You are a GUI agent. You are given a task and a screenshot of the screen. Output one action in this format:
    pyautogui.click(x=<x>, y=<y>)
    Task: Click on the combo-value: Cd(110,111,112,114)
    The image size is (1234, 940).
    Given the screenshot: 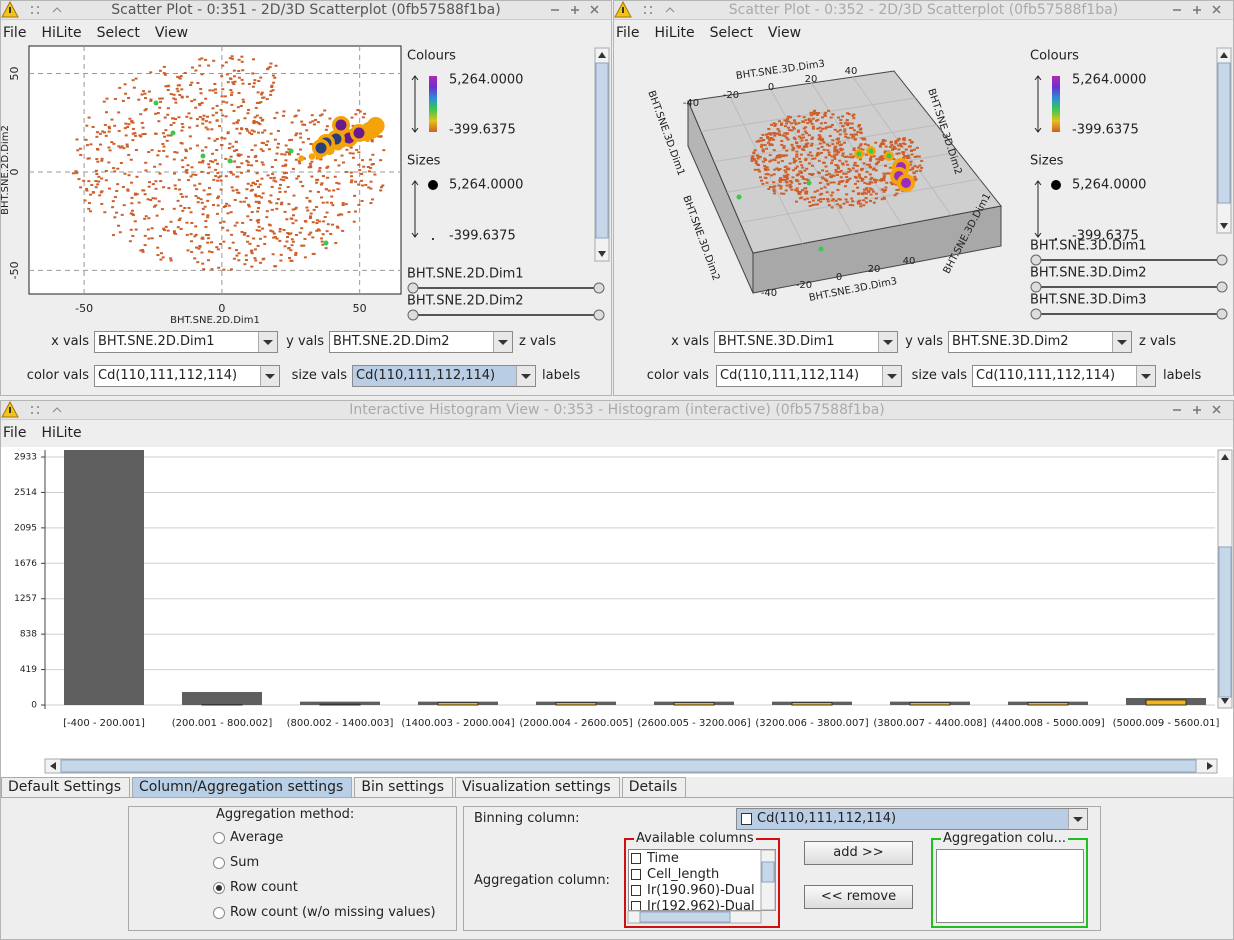 What is the action you would take?
    pyautogui.click(x=168, y=375)
    